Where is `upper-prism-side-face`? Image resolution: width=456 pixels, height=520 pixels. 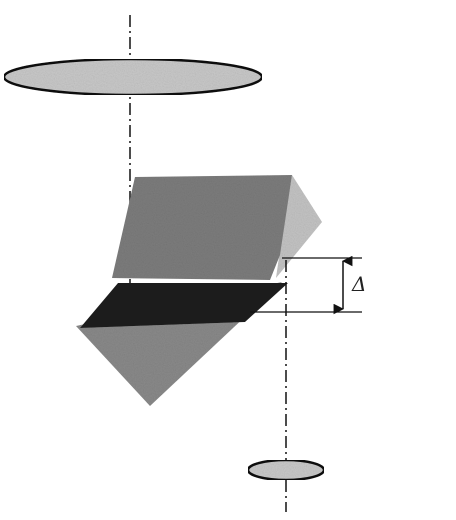
upper-prism-side-face is located at coordinates (299, 226).